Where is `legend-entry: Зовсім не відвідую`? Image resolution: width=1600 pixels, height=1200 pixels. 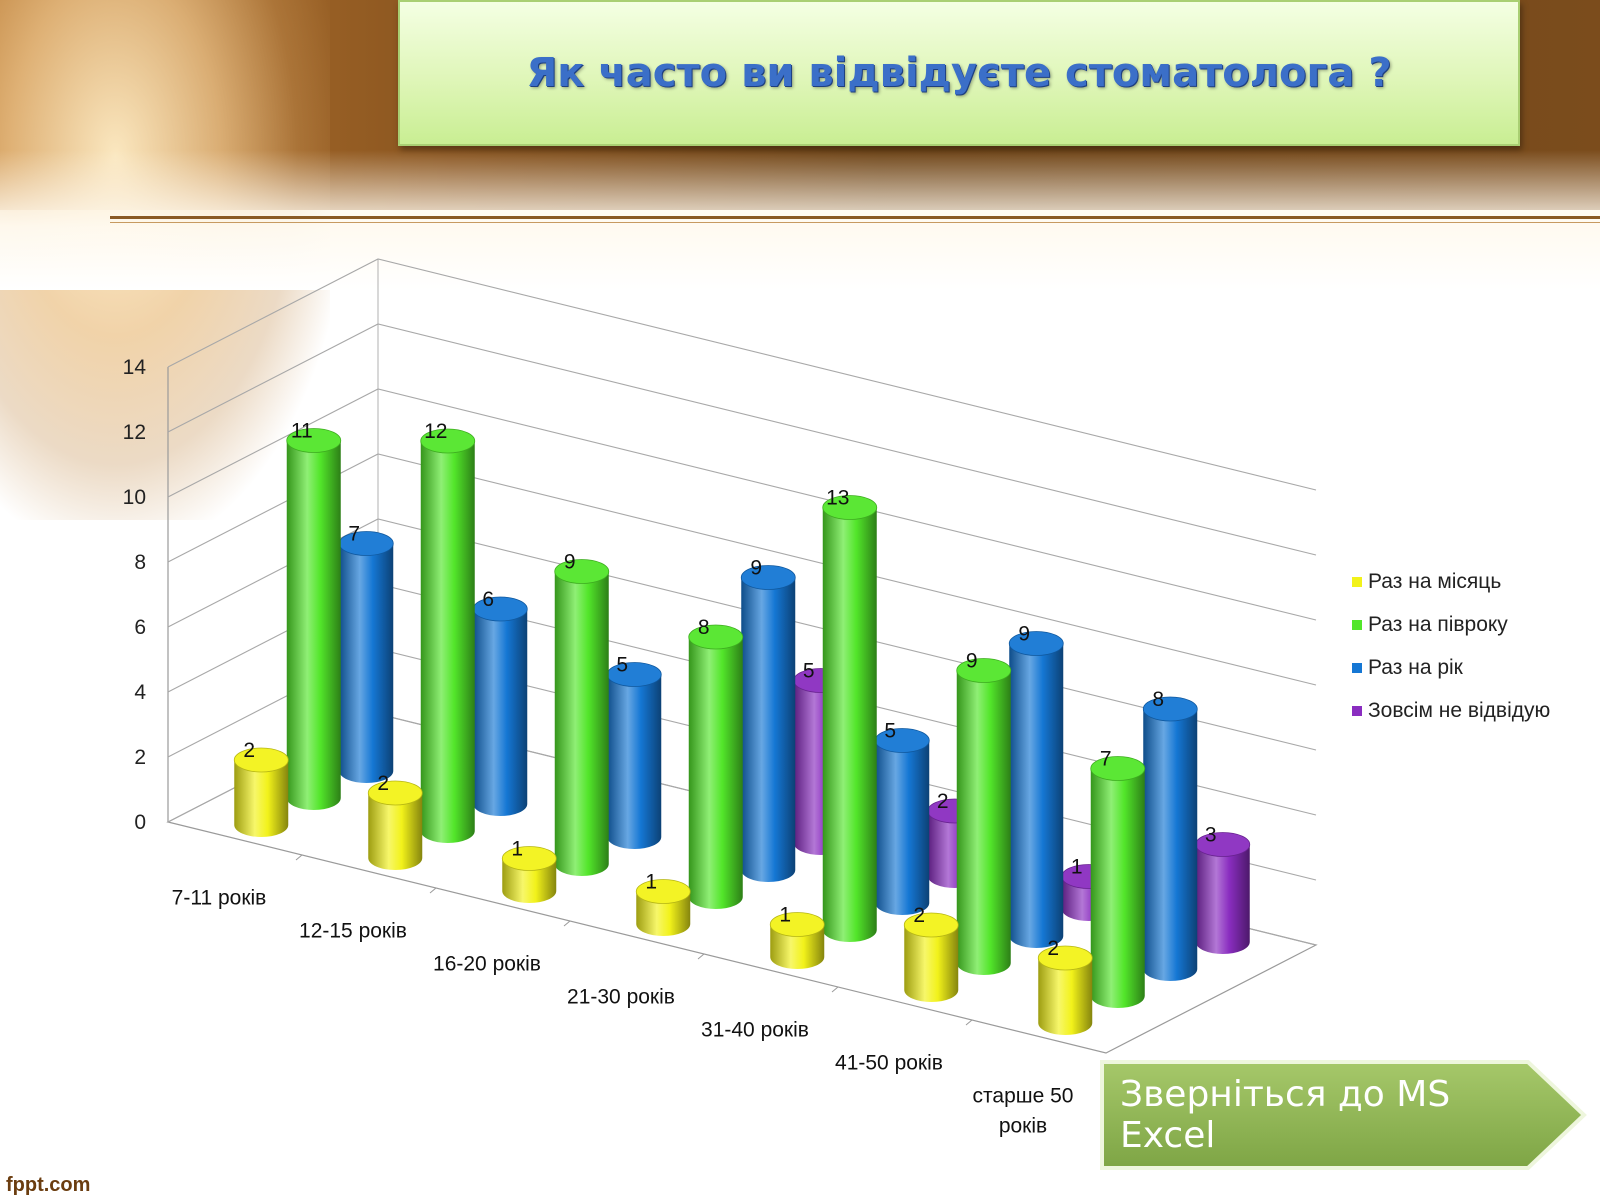 legend-entry: Зовсім не відвідую is located at coordinates (1467, 710).